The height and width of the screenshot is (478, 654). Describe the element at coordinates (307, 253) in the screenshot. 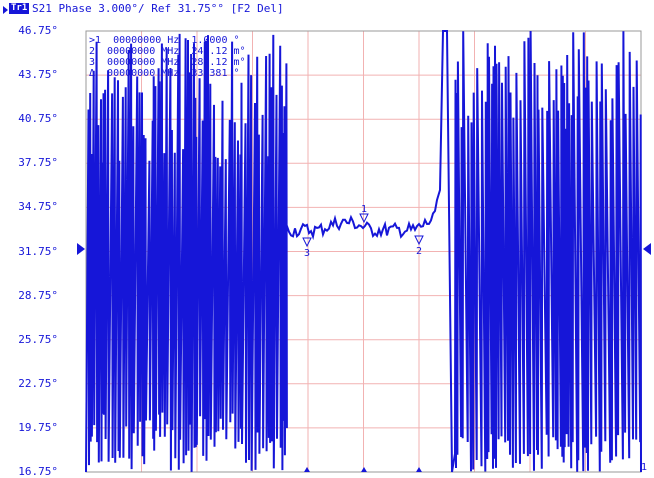

I see `marker-label: 3` at that location.